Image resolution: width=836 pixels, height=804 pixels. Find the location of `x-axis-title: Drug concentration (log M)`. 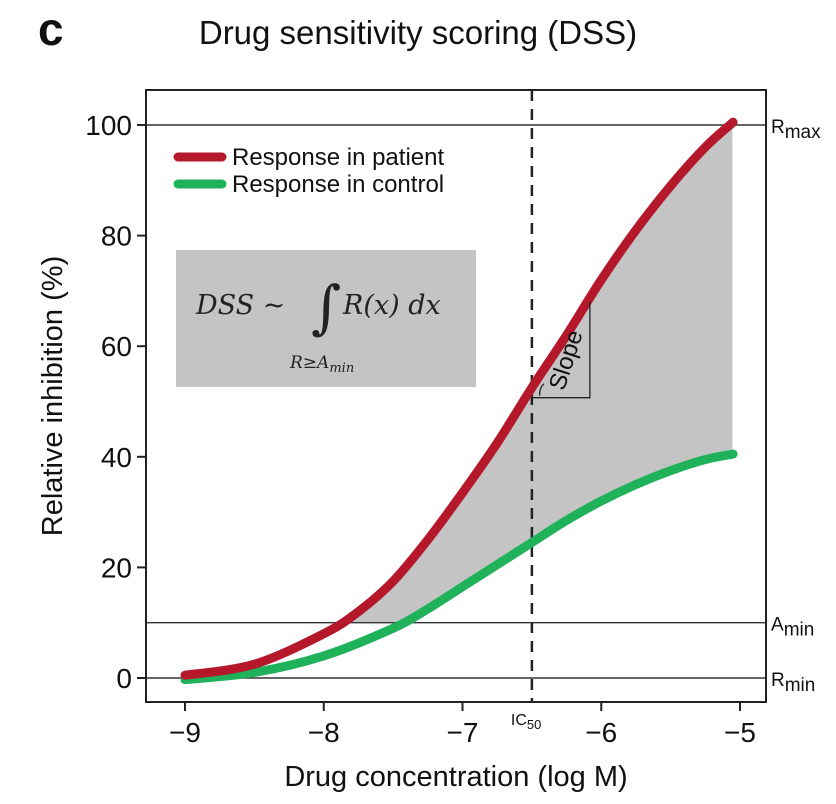

x-axis-title: Drug concentration (log M) is located at coordinates (455, 777).